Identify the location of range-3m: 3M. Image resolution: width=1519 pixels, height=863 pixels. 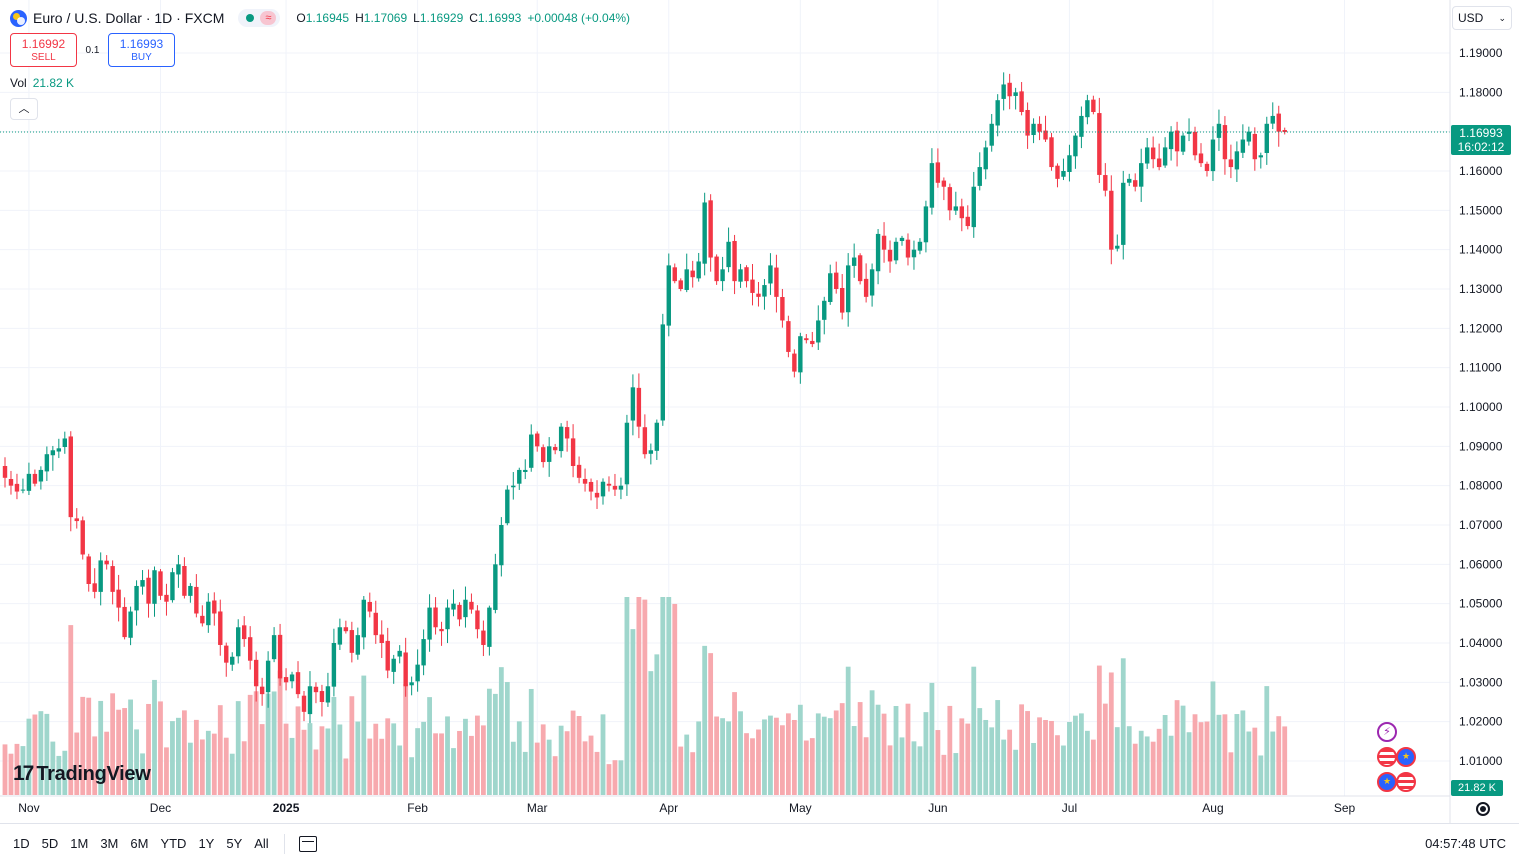
(109, 843).